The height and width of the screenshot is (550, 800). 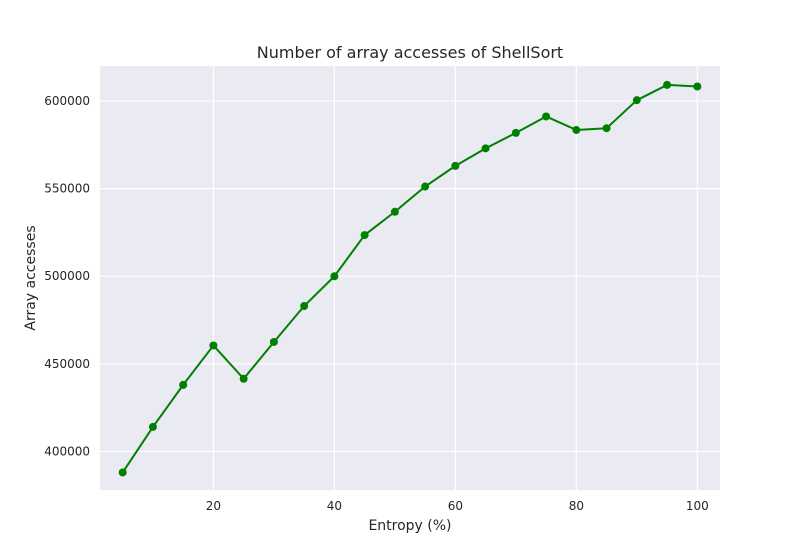 What do you see at coordinates (409, 526) in the screenshot?
I see `x-axis-label: Entropy (%)` at bounding box center [409, 526].